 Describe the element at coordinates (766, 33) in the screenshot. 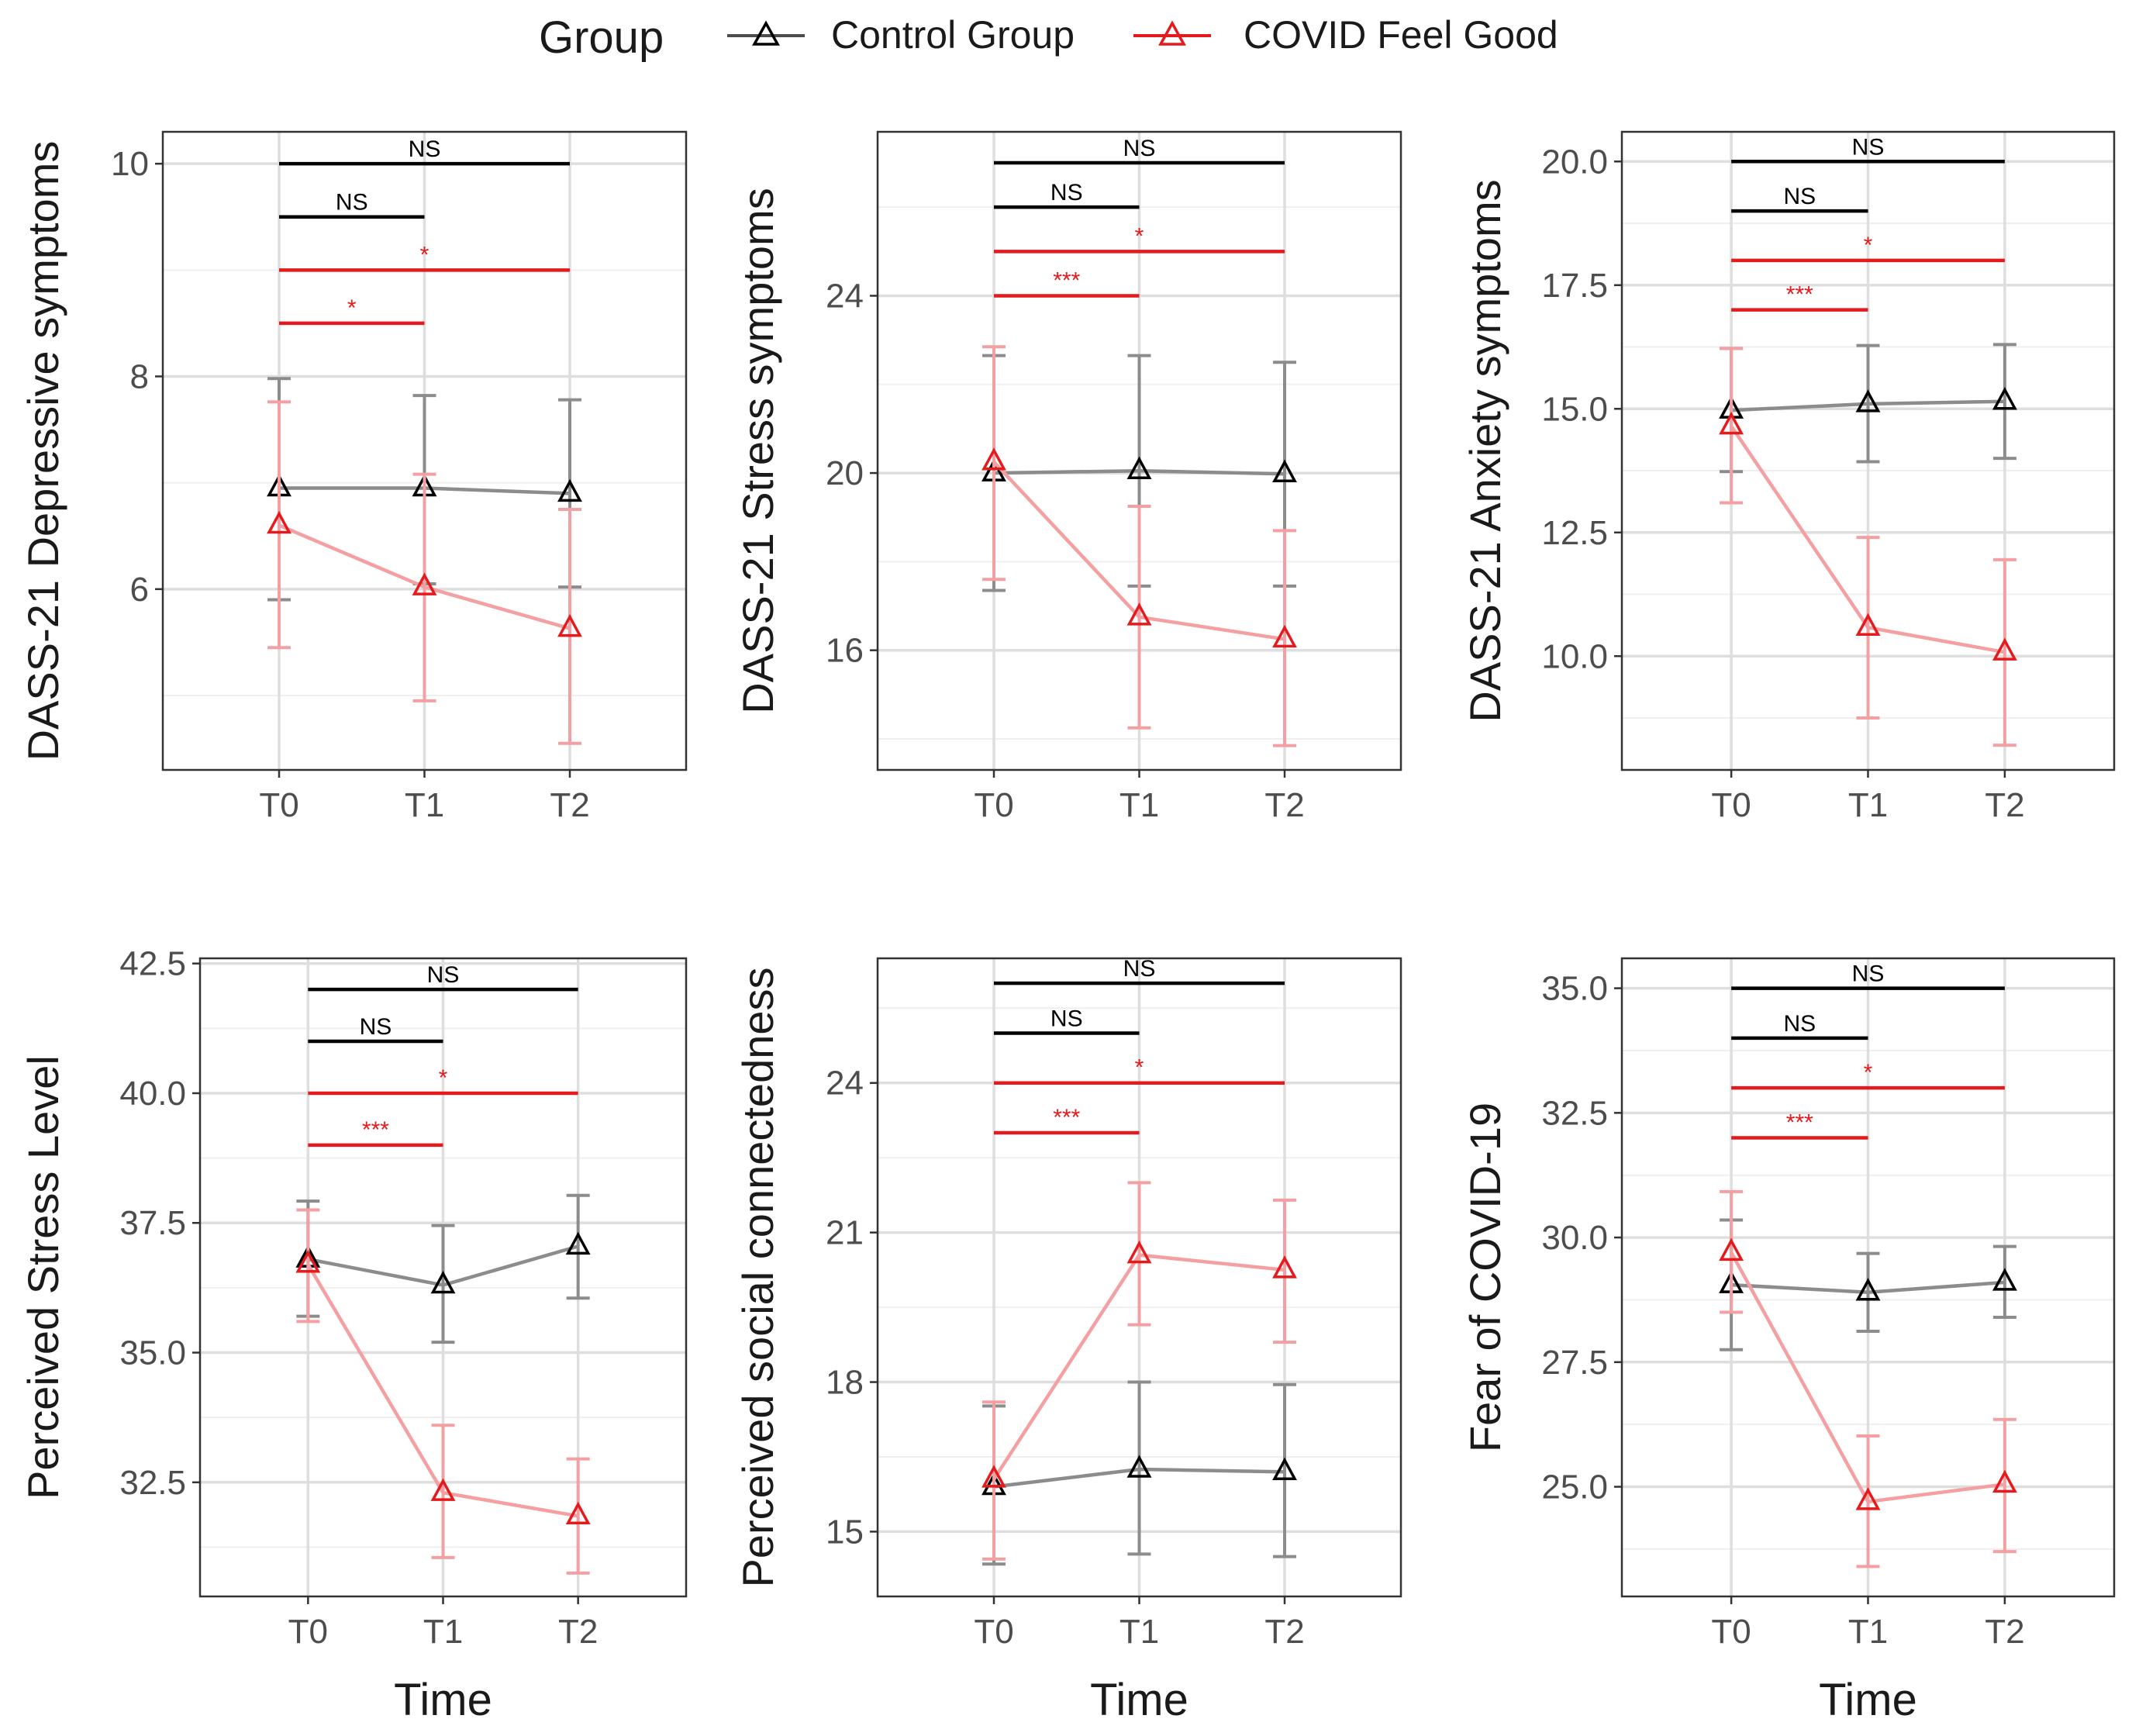

I see `legend-key-control-triangle` at that location.